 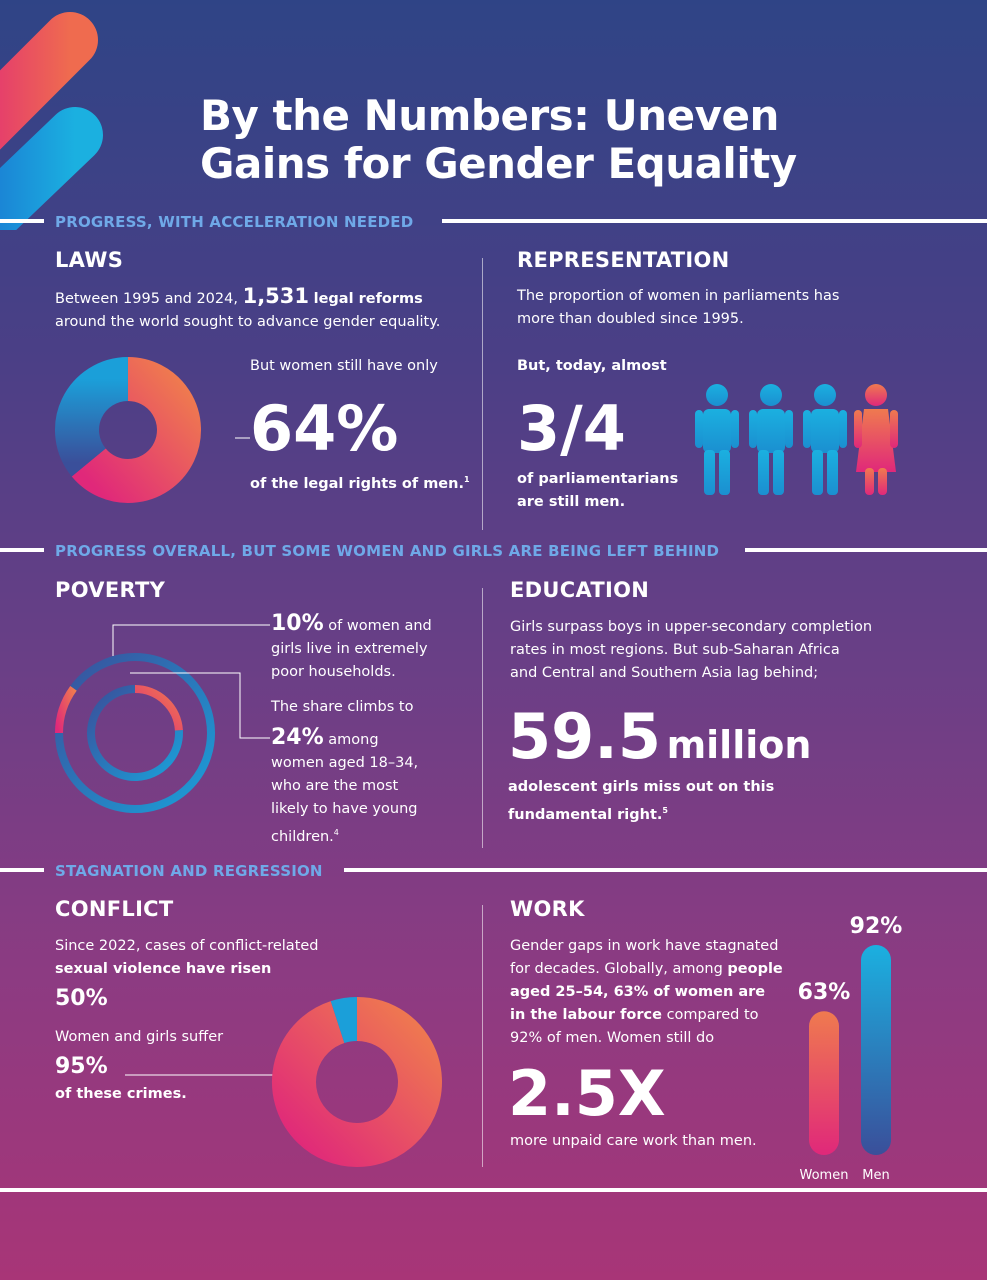 I want to click on representation-caption: of parliamentarians are still men., so click(x=597, y=491).